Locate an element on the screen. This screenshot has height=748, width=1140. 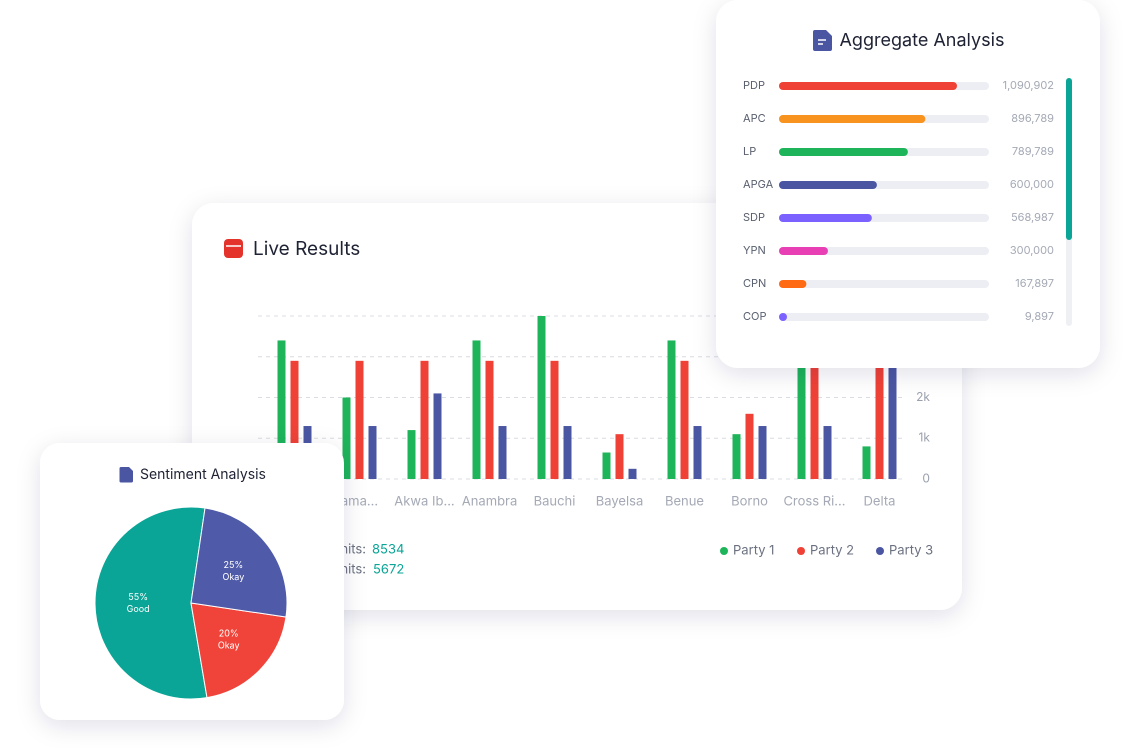
legend-label: Party 1 is located at coordinates (753, 551).